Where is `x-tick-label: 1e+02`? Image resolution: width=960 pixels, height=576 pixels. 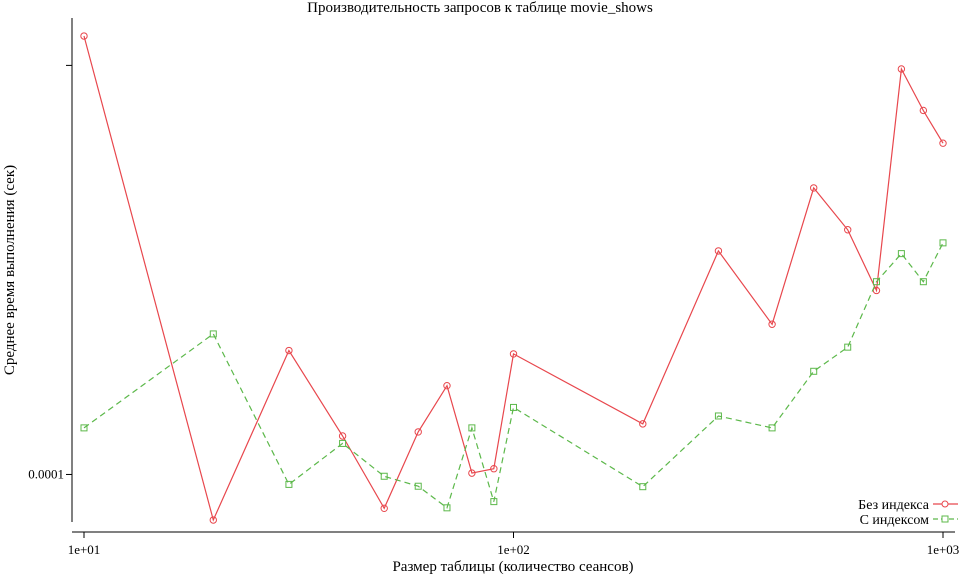
x-tick-label: 1e+02 is located at coordinates (513, 549).